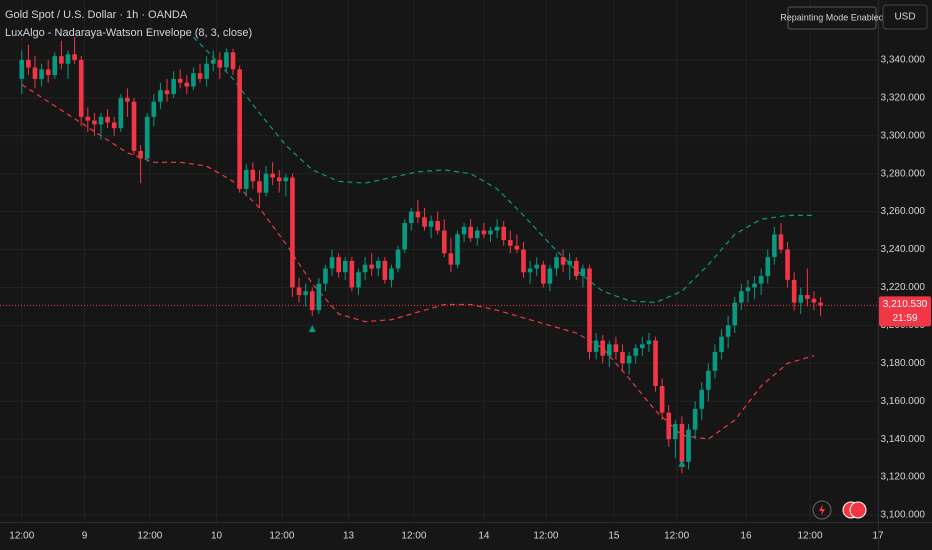 This screenshot has height=550, width=932. What do you see at coordinates (904, 318) in the screenshot?
I see `countdown: 21:59` at bounding box center [904, 318].